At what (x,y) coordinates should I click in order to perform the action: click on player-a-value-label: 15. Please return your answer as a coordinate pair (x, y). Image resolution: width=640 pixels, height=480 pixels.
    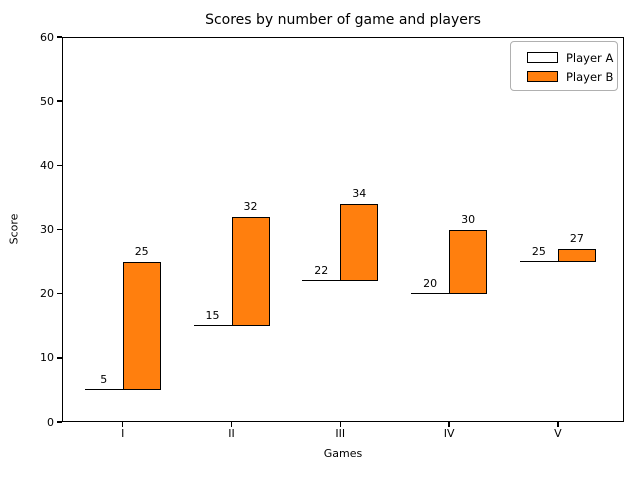
    Looking at the image, I should click on (212, 315).